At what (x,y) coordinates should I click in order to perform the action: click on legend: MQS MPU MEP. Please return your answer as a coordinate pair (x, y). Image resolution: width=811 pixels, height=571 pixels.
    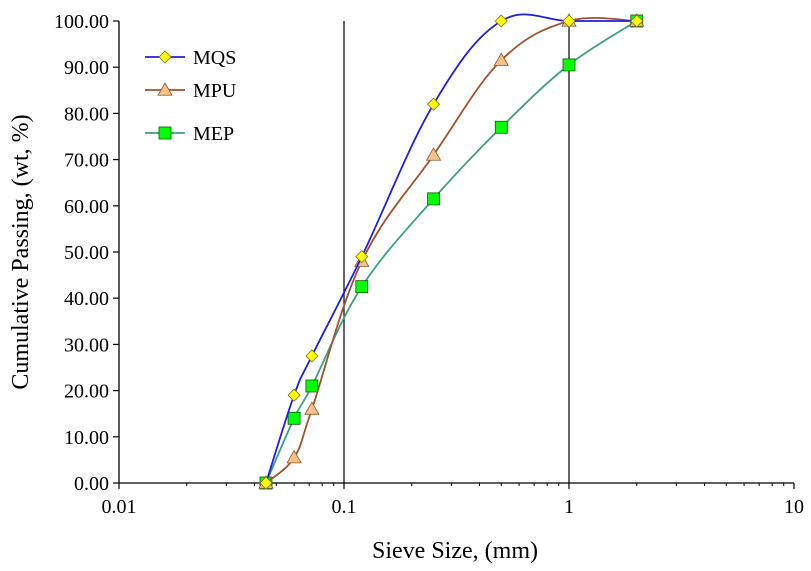
    Looking at the image, I should click on (191, 96).